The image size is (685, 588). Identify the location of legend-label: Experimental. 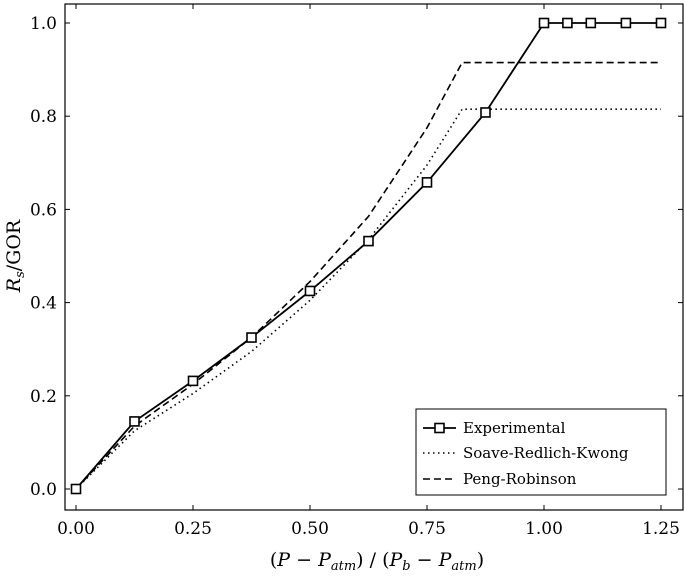
(514, 428).